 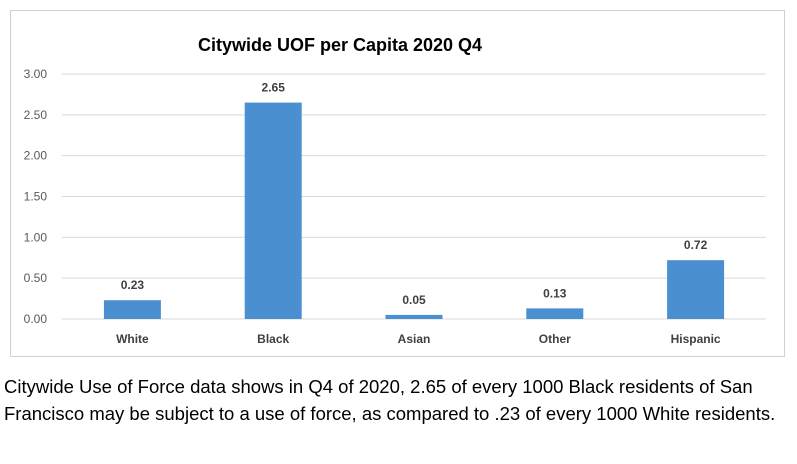 I want to click on bar-white, so click(x=132, y=309).